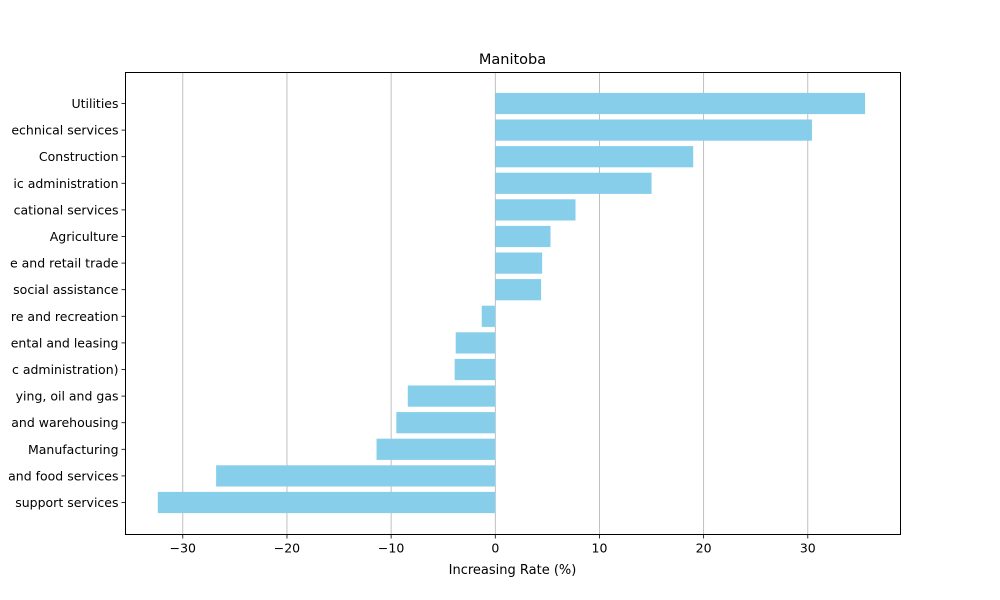  I want to click on x-tick-label: −10, so click(391, 548).